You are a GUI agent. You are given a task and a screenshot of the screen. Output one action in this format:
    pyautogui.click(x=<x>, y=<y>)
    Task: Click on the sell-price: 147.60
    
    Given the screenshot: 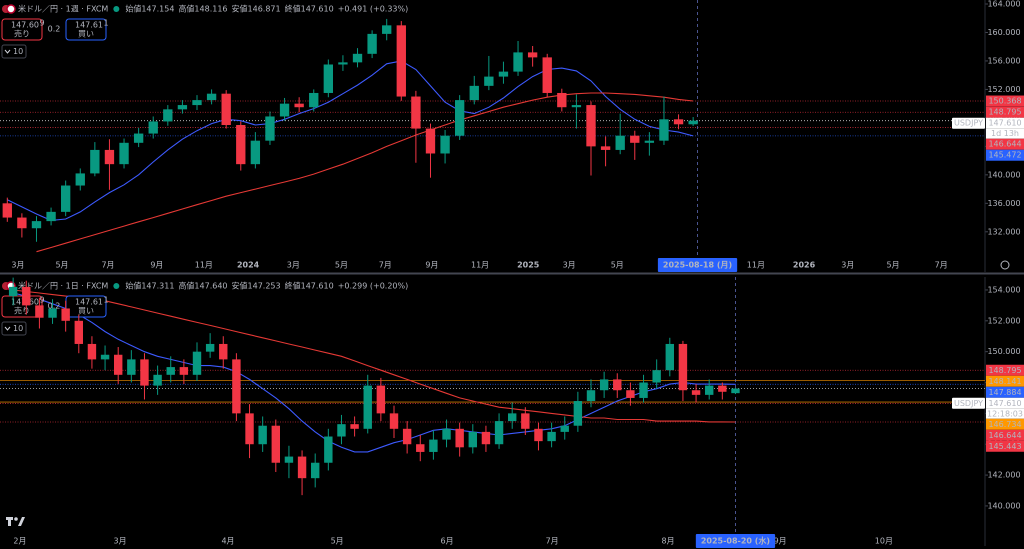 What is the action you would take?
    pyautogui.click(x=25, y=25)
    